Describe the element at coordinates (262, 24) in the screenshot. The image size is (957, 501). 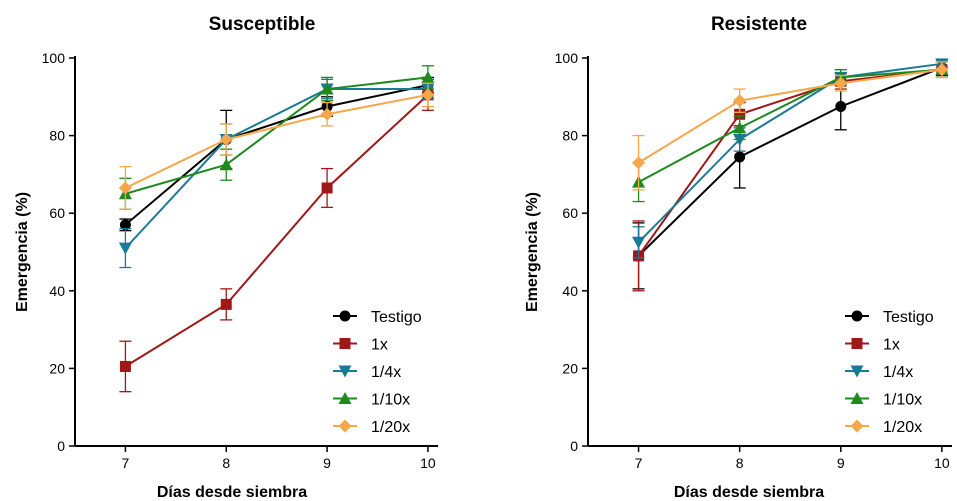
I see `chart-title: Susceptible` at that location.